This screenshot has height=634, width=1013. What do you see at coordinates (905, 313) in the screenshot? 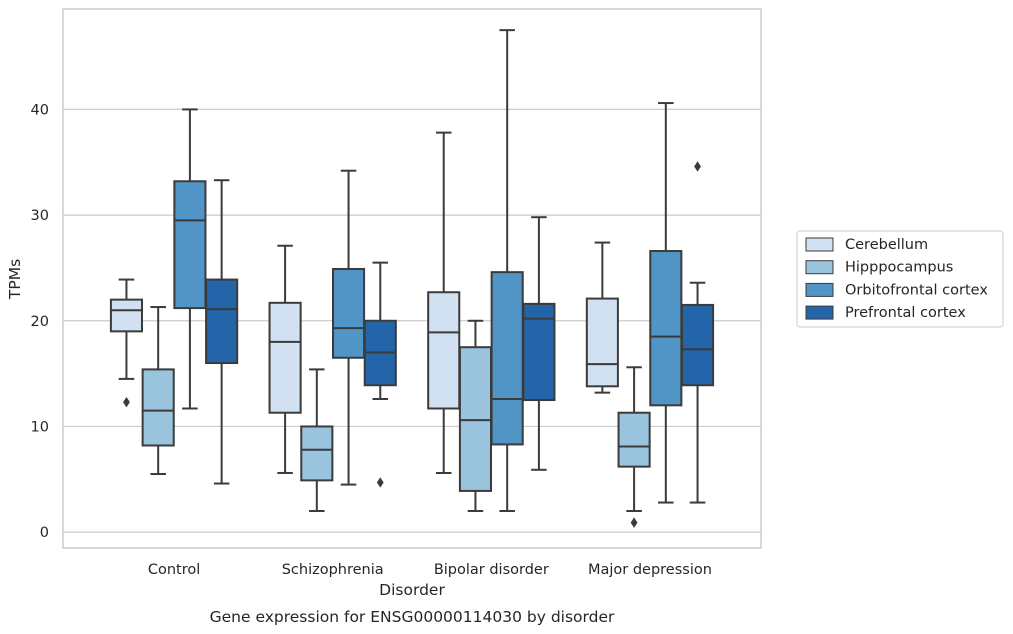
I see `legend-label: Prefrontal cortex` at bounding box center [905, 313].